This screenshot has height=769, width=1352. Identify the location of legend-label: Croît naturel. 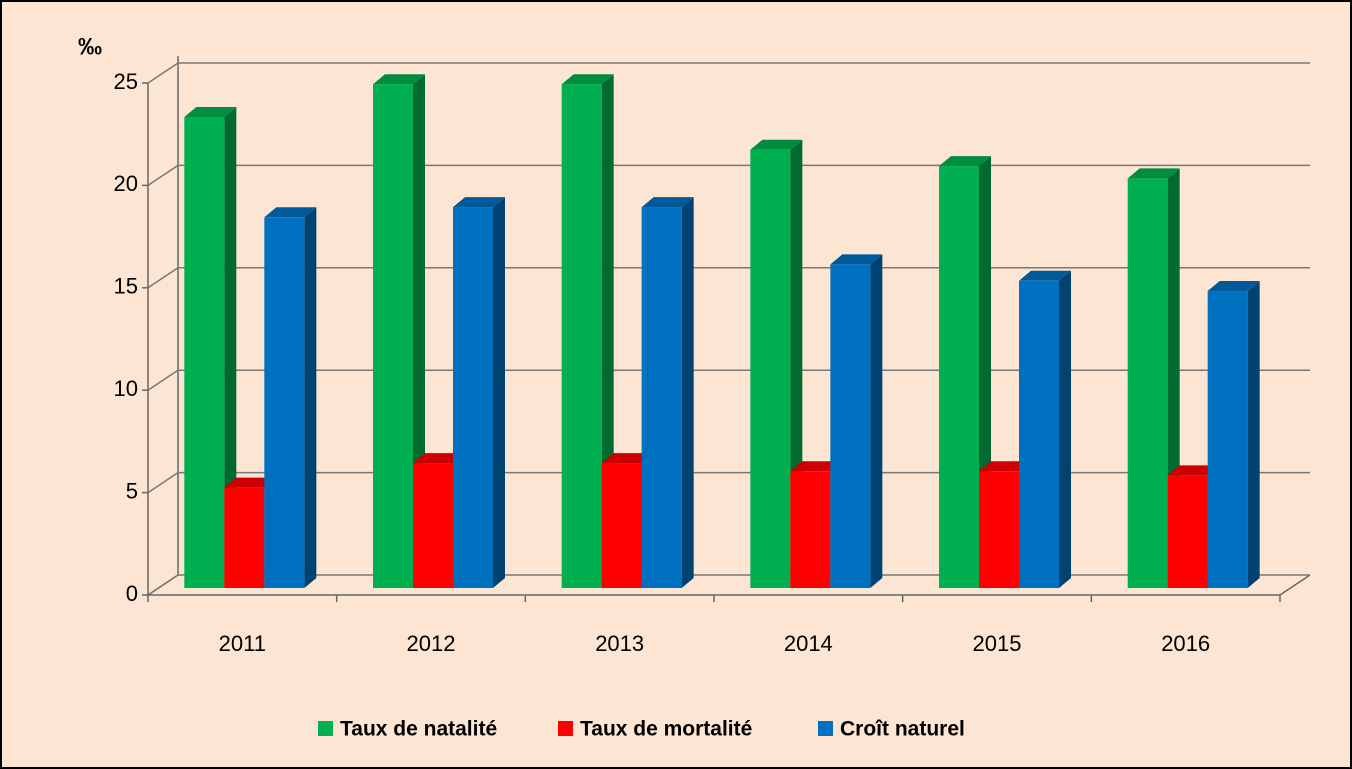
(902, 729).